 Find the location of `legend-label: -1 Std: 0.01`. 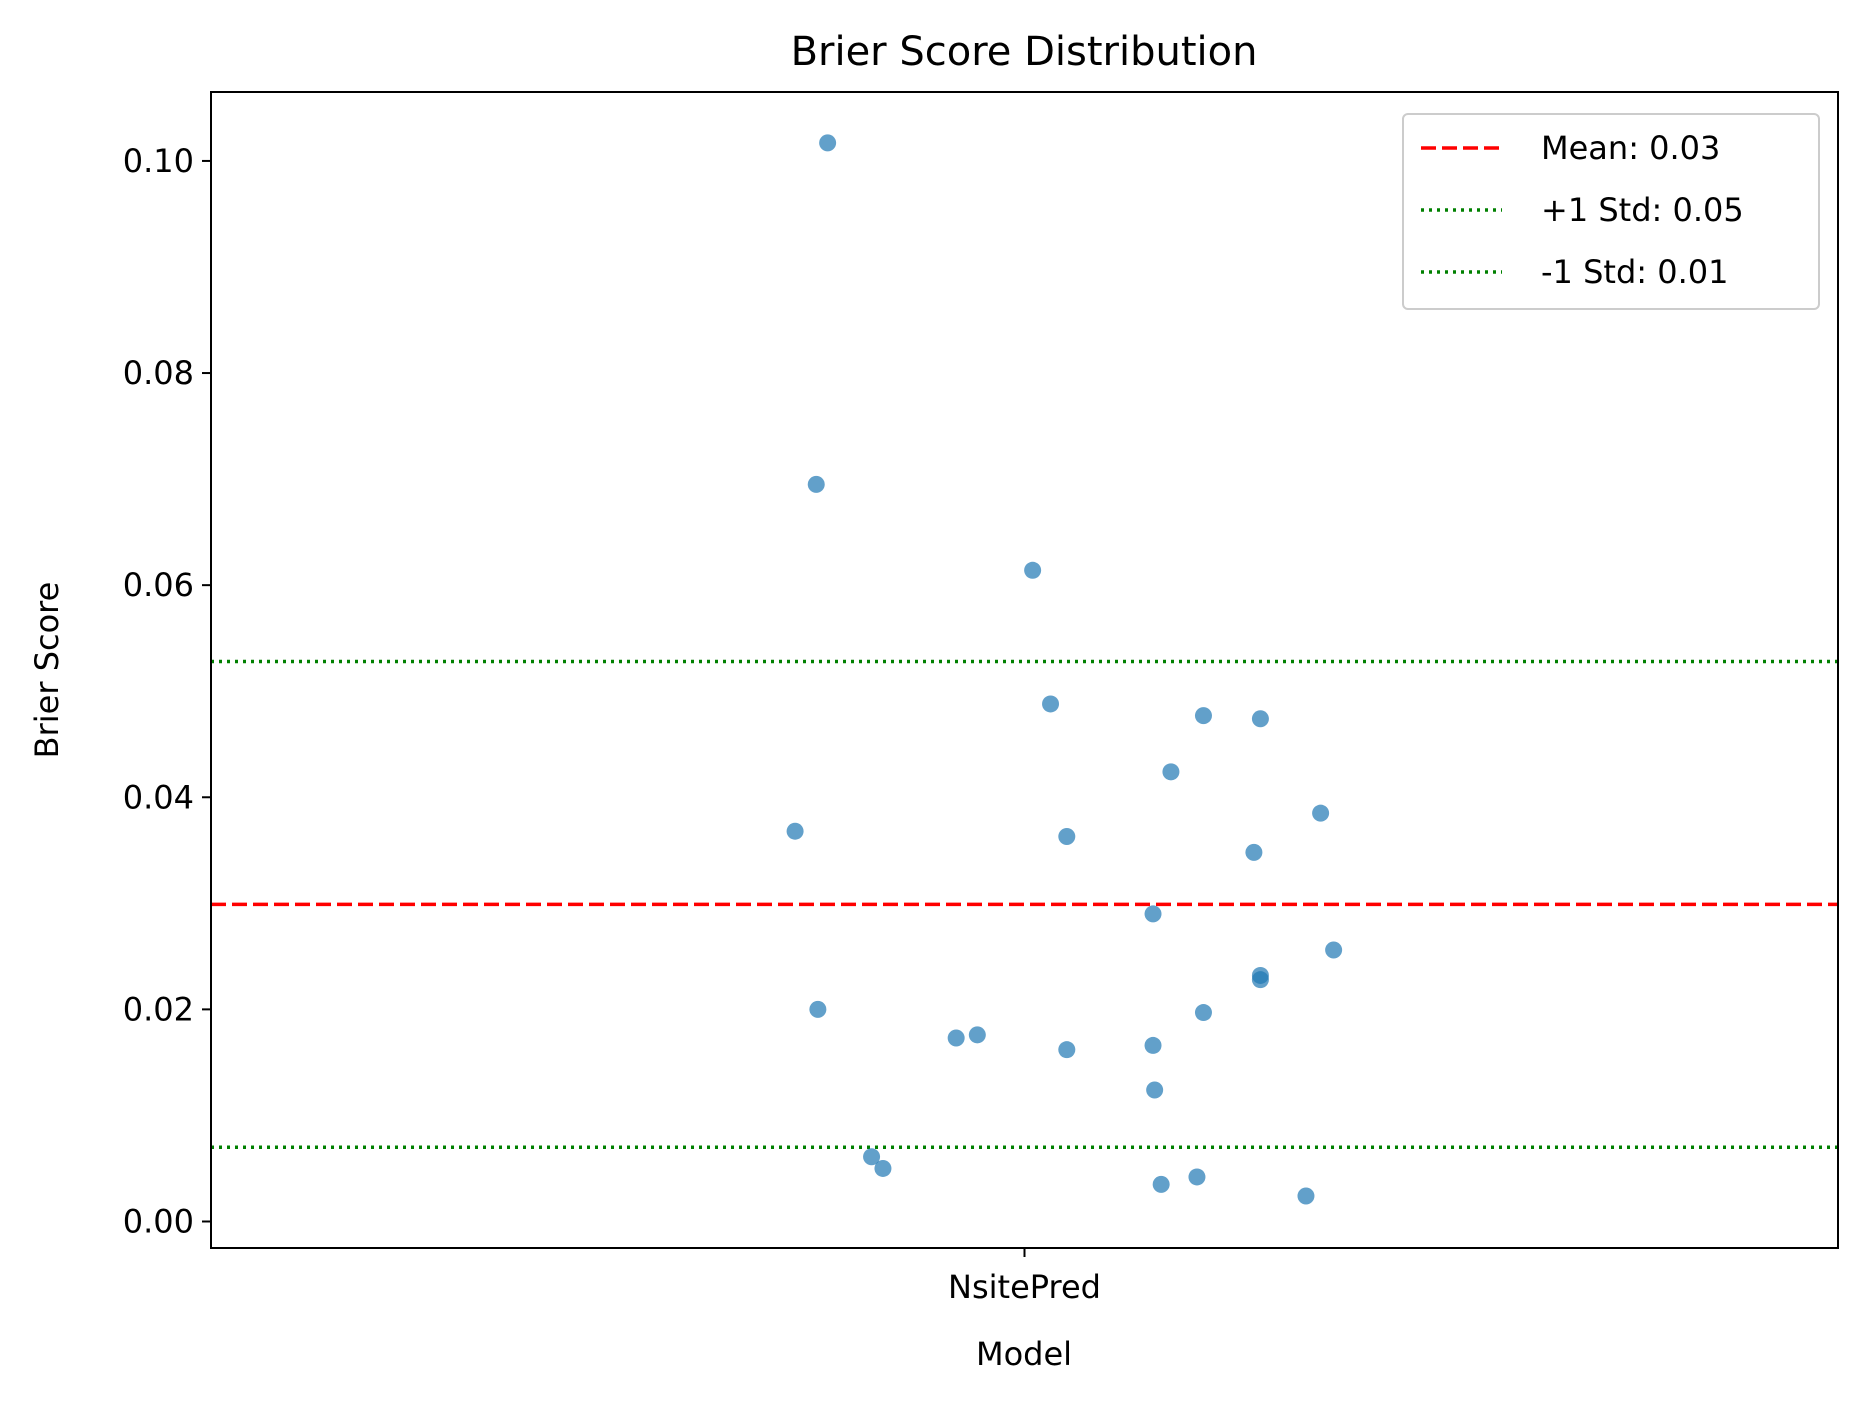

legend-label: -1 Std: 0.01 is located at coordinates (1634, 272).